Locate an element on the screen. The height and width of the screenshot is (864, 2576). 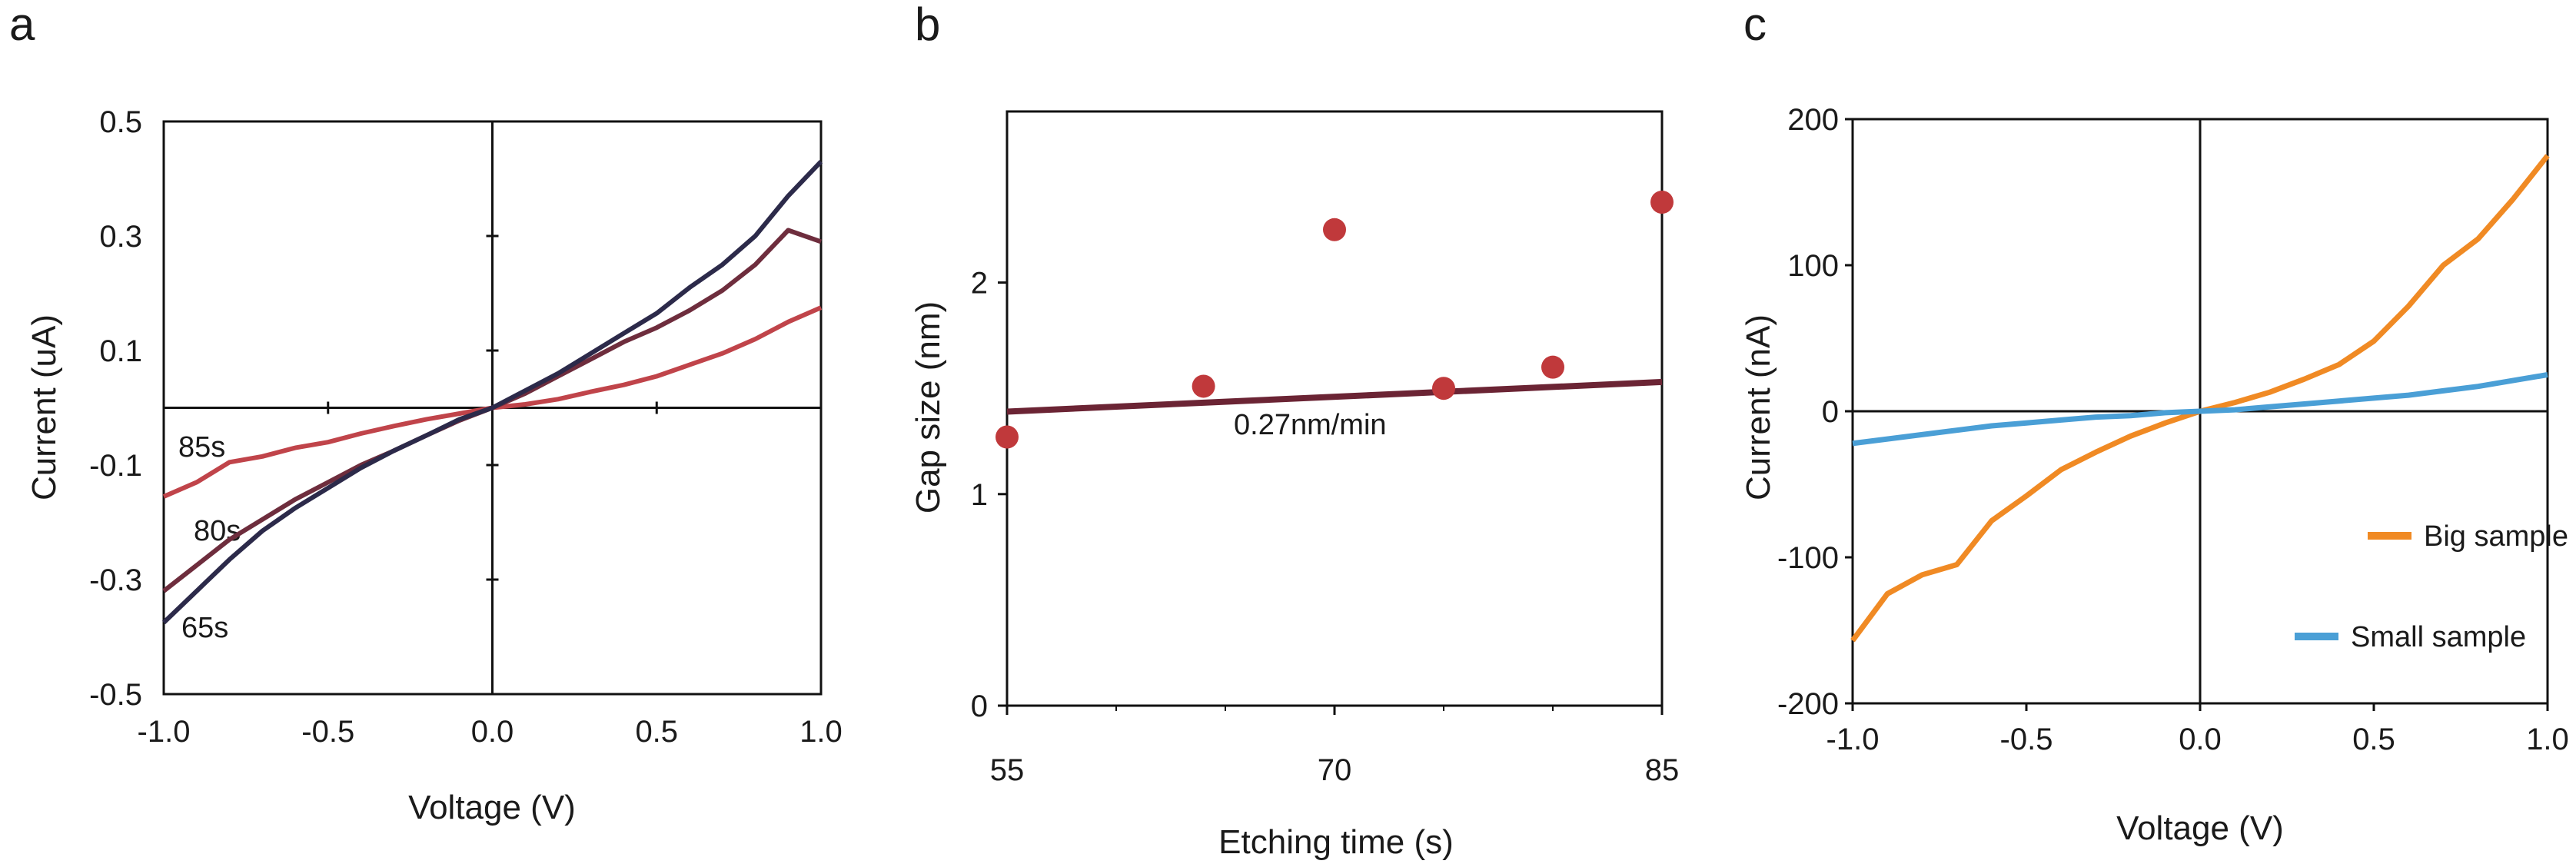
panel-a-x-axis-title: Voltage (V) is located at coordinates (492, 807).